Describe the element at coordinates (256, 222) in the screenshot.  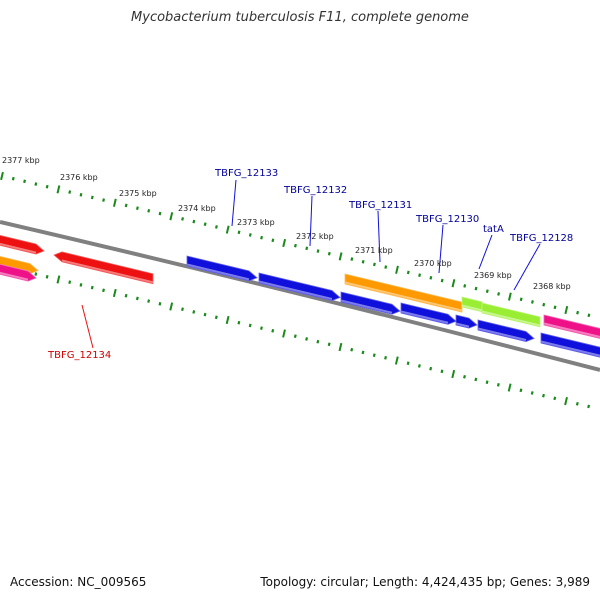
I see `kbp-label: 2373 kbp` at that location.